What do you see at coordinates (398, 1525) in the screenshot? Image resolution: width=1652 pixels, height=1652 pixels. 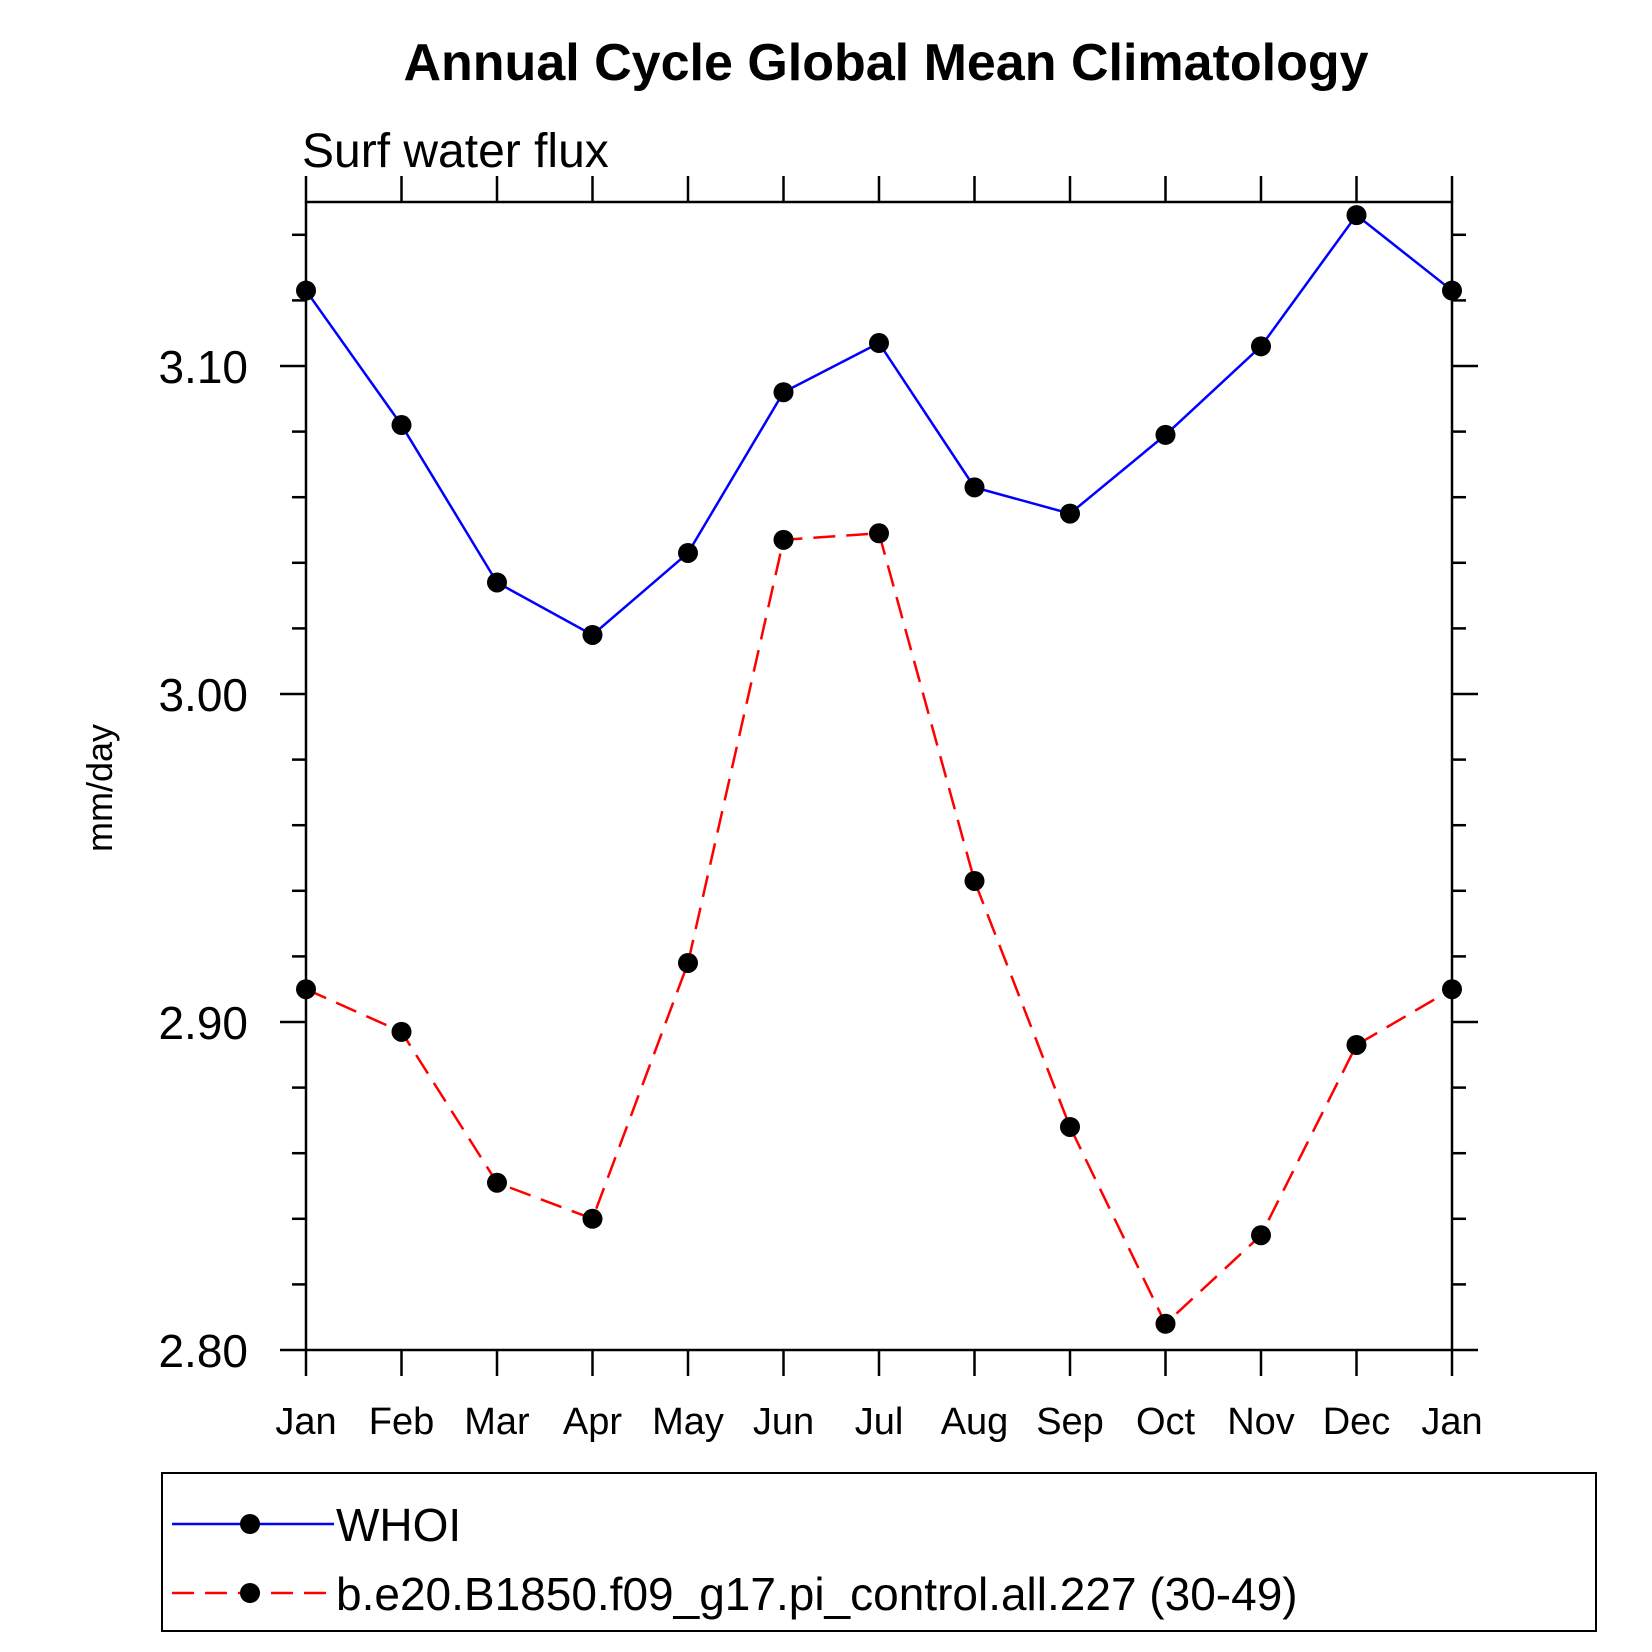 I see `legend-label: WHOI` at bounding box center [398, 1525].